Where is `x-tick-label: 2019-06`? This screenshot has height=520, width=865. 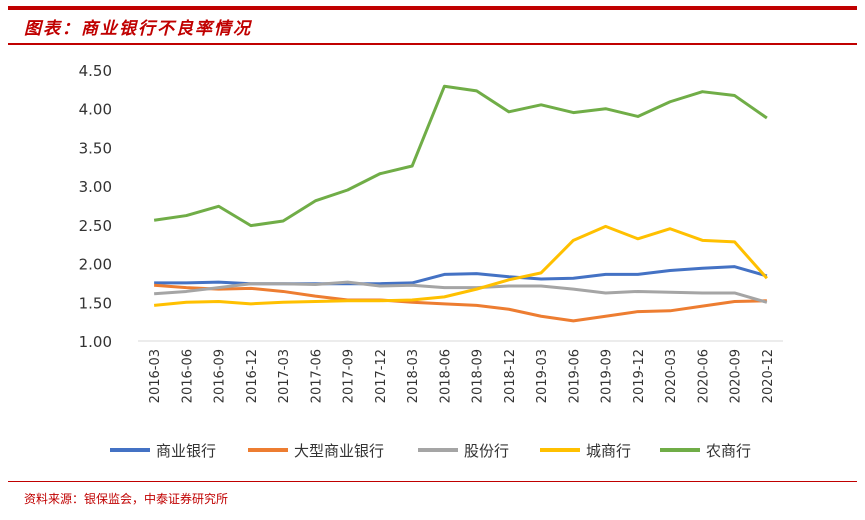 x-tick-label: 2019-06 is located at coordinates (574, 376).